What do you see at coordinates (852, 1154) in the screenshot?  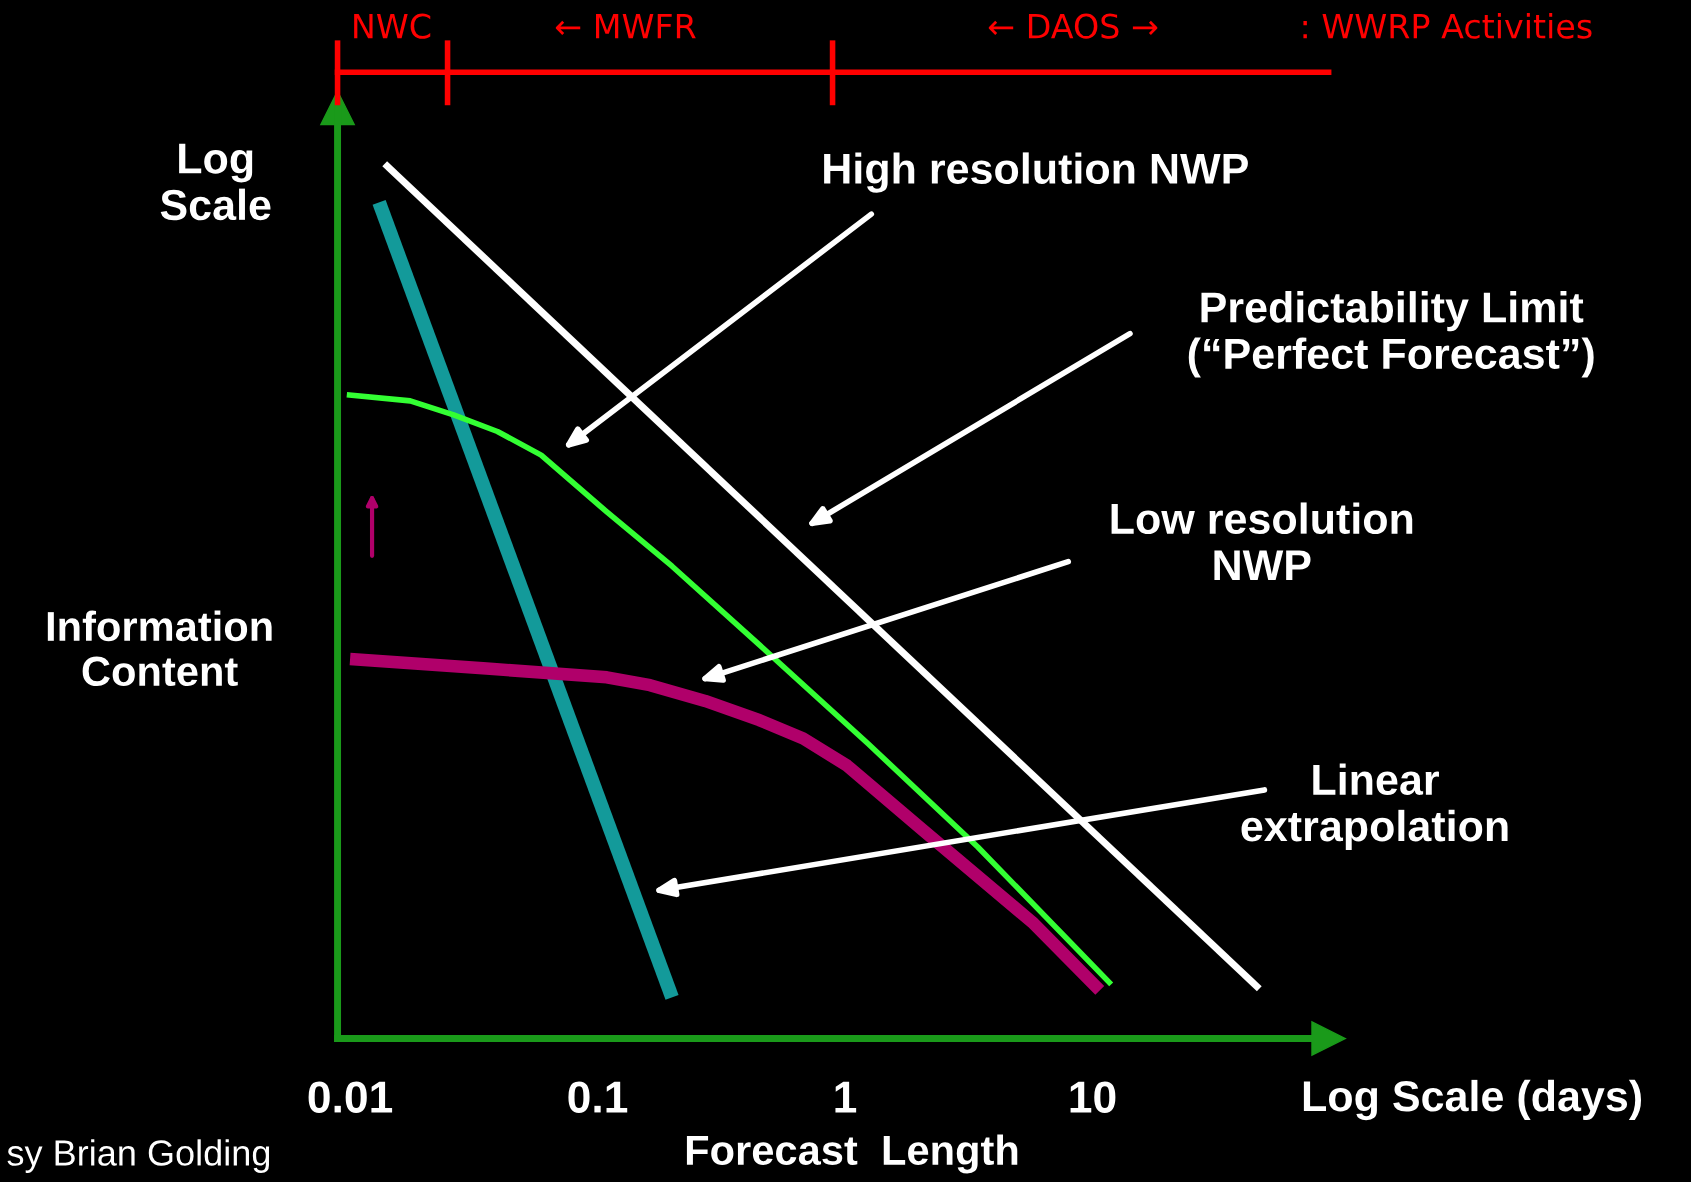 I see `x-axis-title: Forecast Length` at bounding box center [852, 1154].